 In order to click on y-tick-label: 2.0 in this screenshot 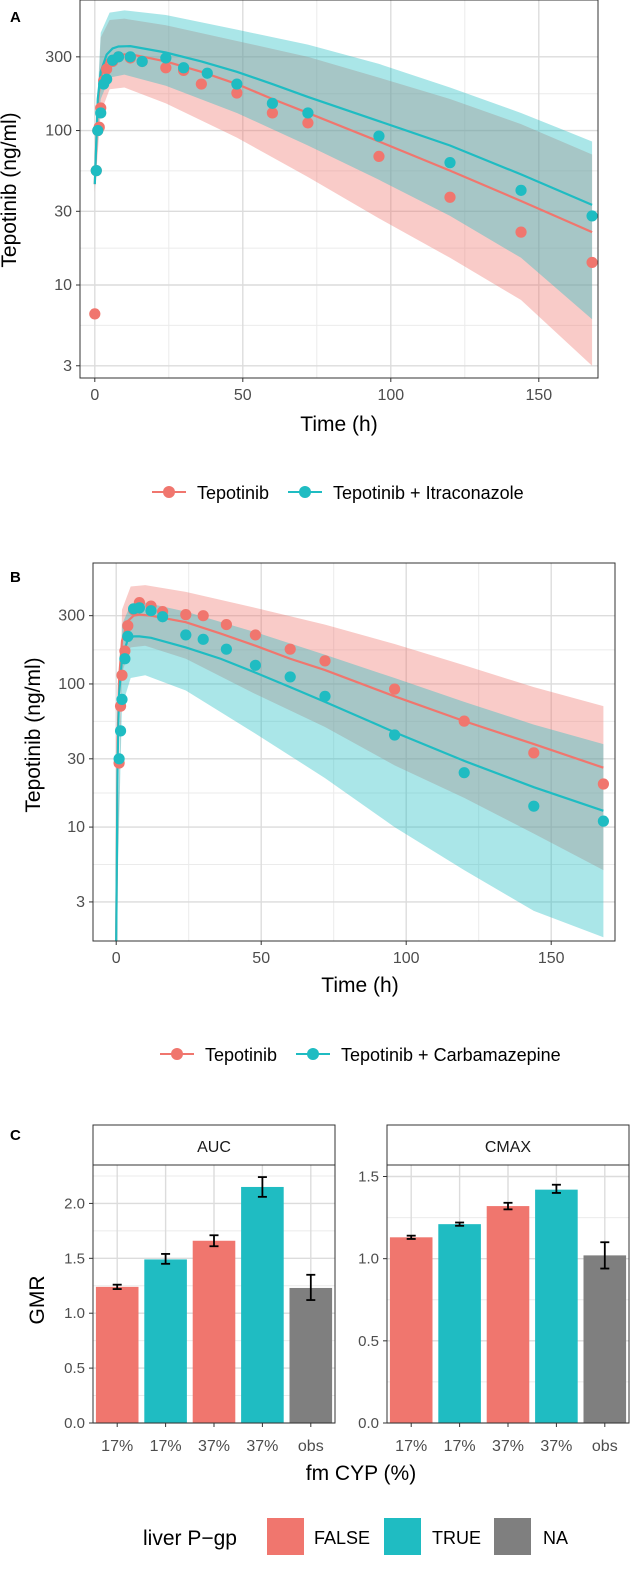, I will do `click(74, 1203)`.